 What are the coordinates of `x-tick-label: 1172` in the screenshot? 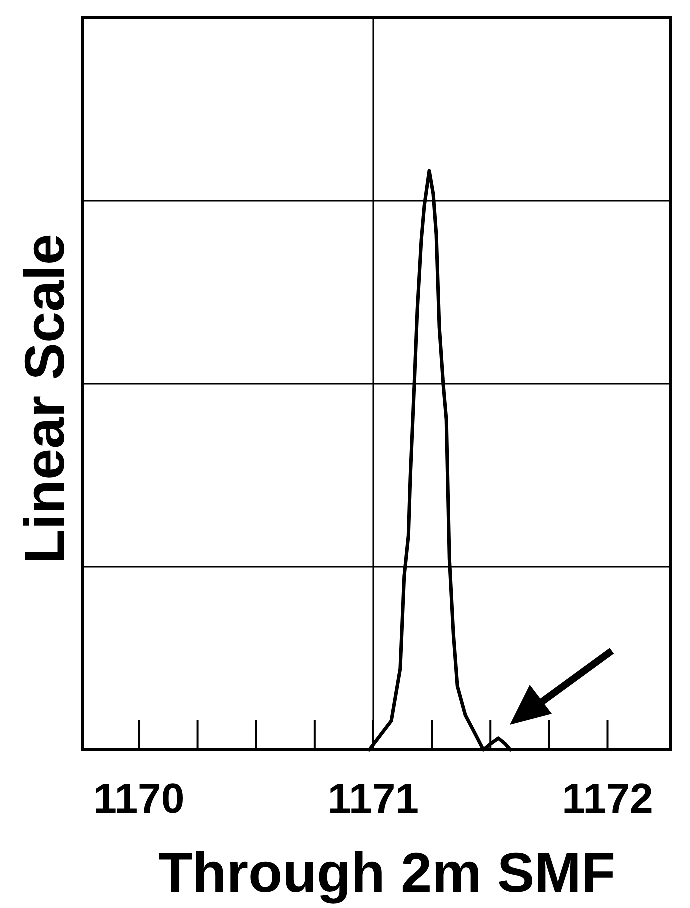 It's located at (608, 798).